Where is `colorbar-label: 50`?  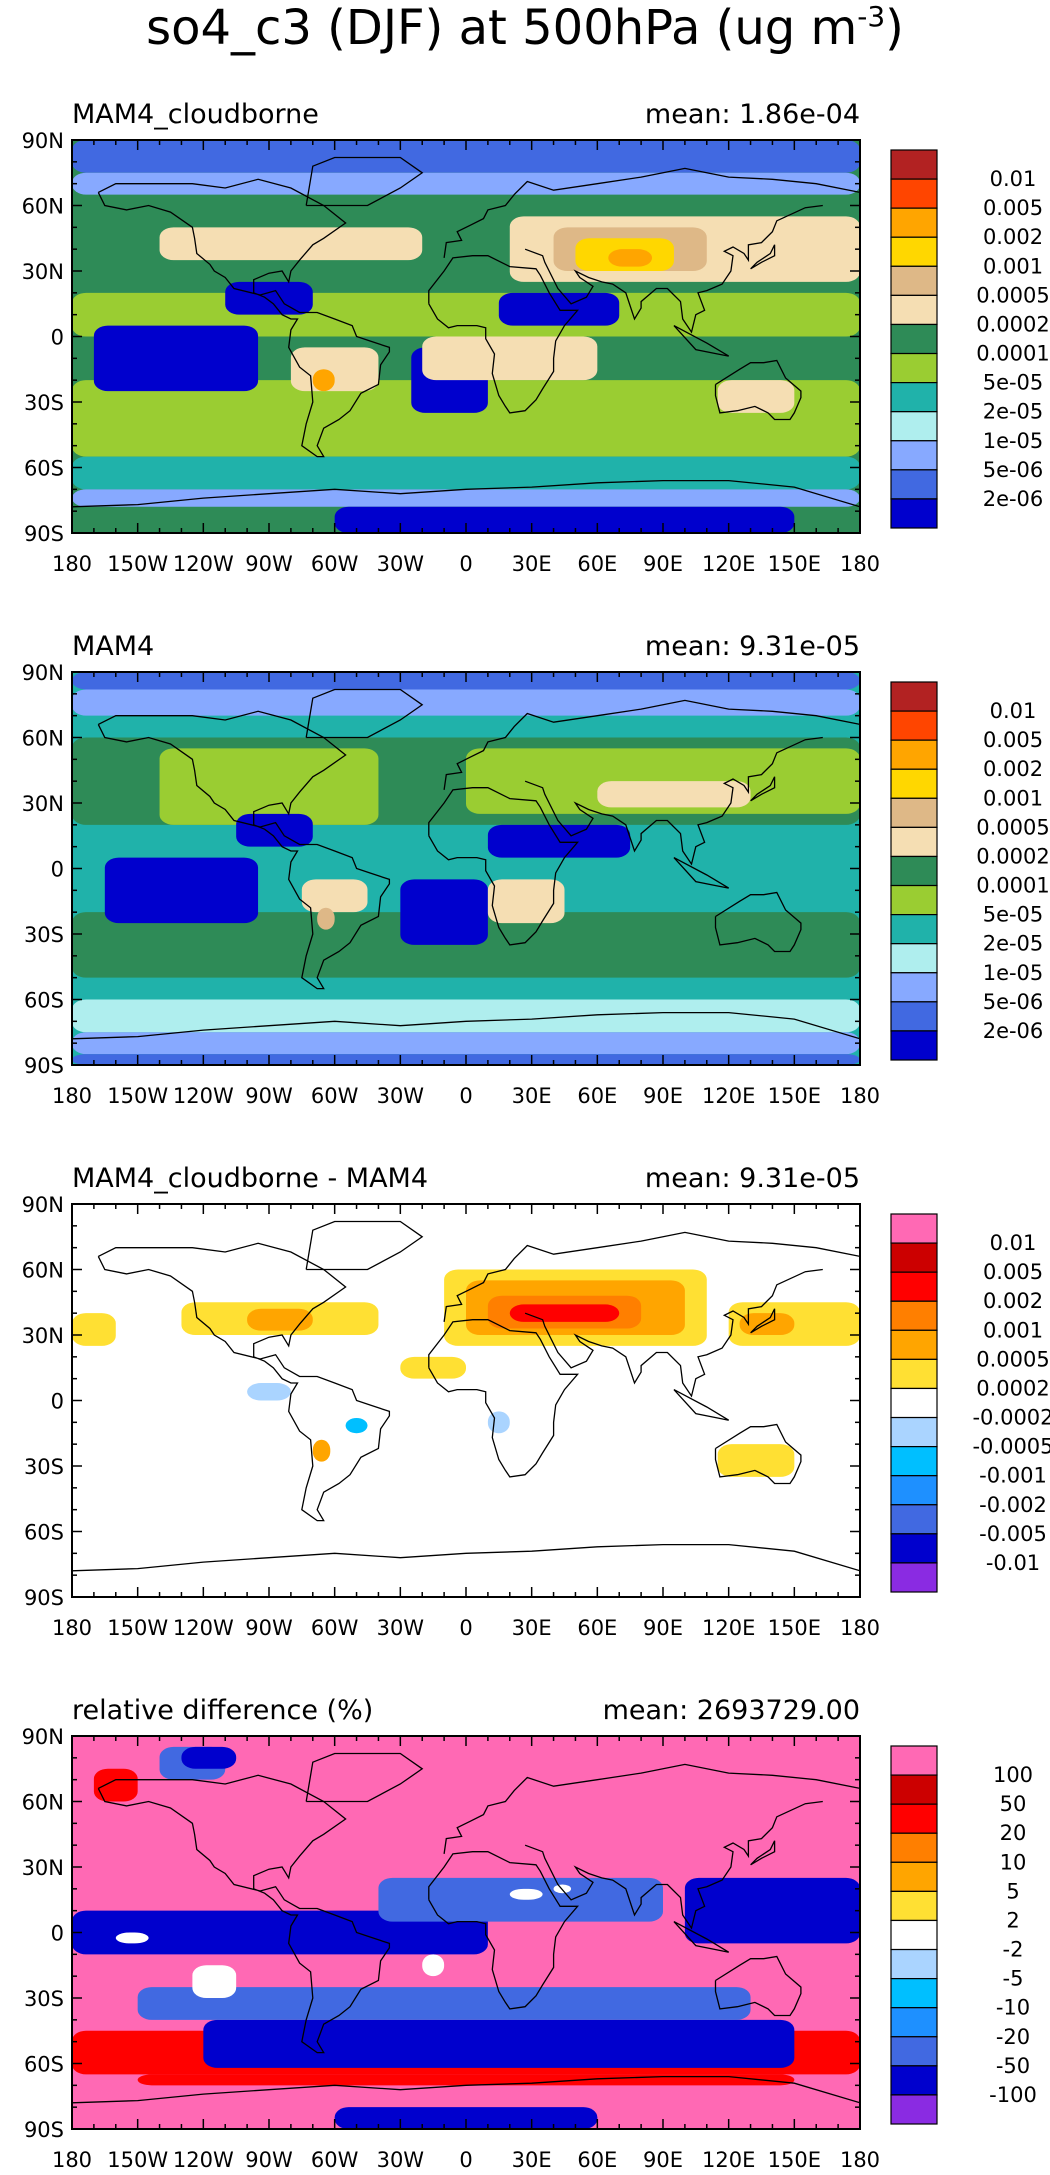
colorbar-label: 50 is located at coordinates (1013, 1804).